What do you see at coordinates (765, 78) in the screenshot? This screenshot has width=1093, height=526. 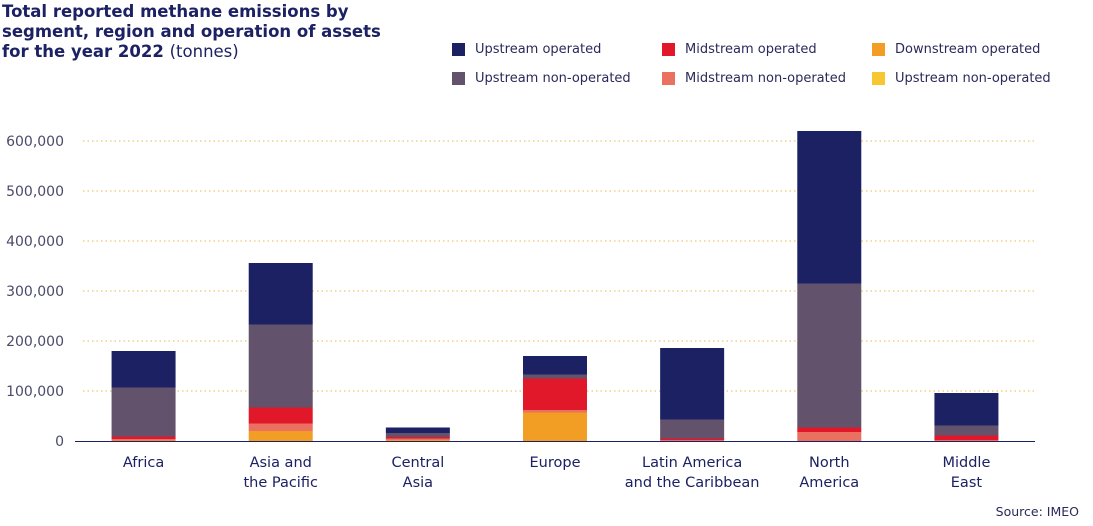 I see `legend-label: Midstream non-operated` at bounding box center [765, 78].